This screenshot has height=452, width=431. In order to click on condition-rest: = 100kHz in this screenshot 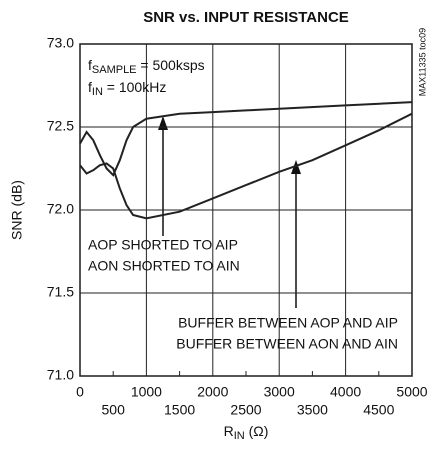, I will do `click(134, 87)`.